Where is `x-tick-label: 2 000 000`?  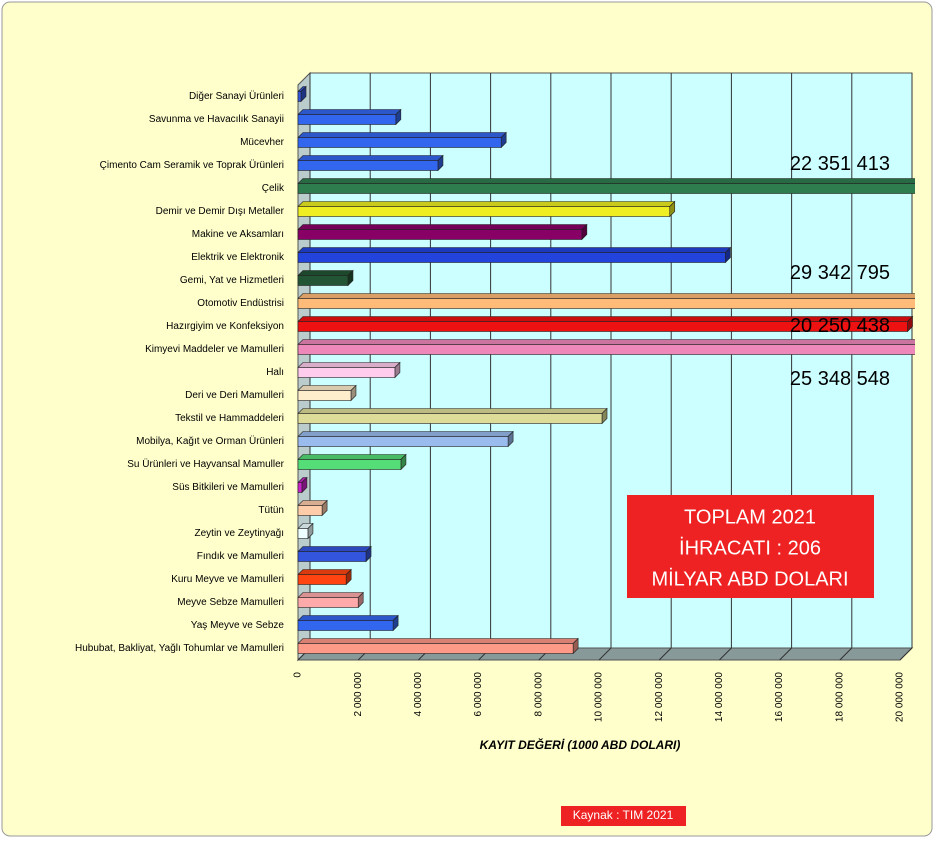
x-tick-label: 2 000 000 is located at coordinates (358, 694).